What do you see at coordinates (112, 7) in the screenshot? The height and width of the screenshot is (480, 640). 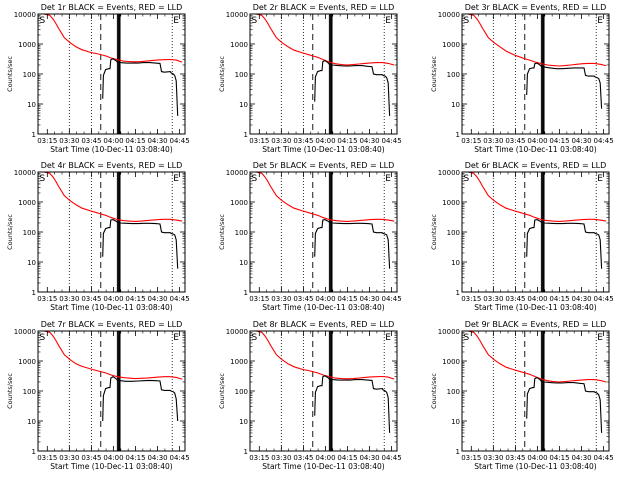 I see `panel-title: Det 1r BLACK = Events, RED = LLD` at bounding box center [112, 7].